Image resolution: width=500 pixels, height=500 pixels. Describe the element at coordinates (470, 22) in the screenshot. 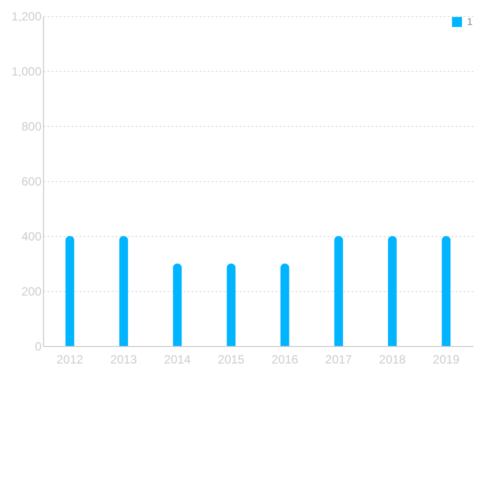

I see `legend-label: 1` at that location.